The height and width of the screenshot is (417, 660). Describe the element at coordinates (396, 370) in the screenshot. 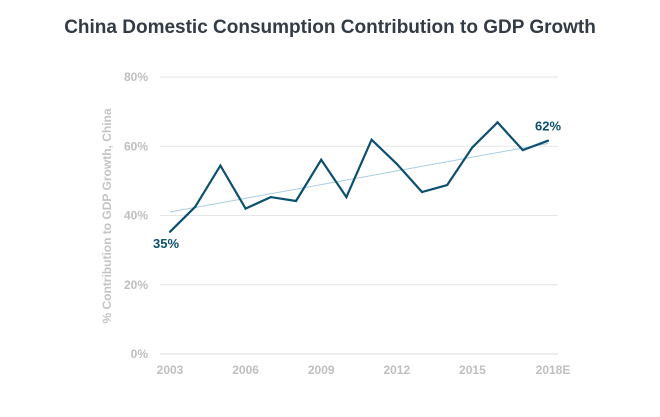

I see `x-tick-label: 2012` at that location.